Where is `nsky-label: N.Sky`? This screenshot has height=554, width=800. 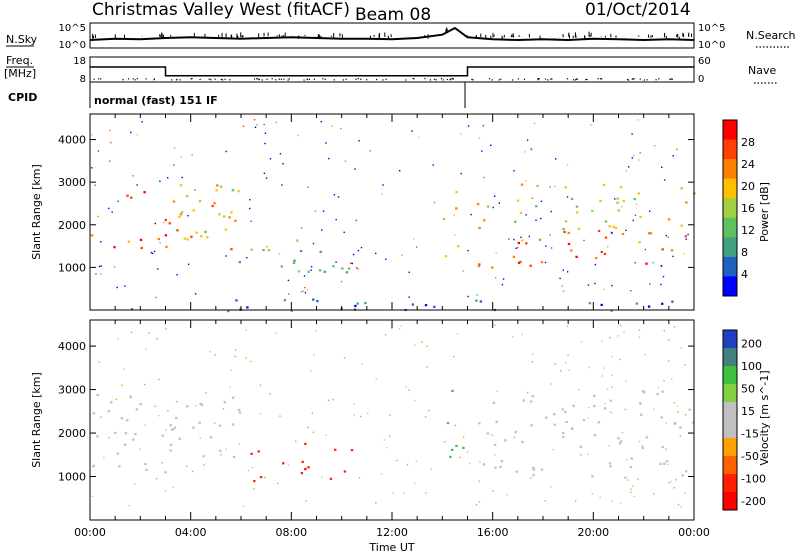
nsky-label: N.Sky is located at coordinates (22, 39).